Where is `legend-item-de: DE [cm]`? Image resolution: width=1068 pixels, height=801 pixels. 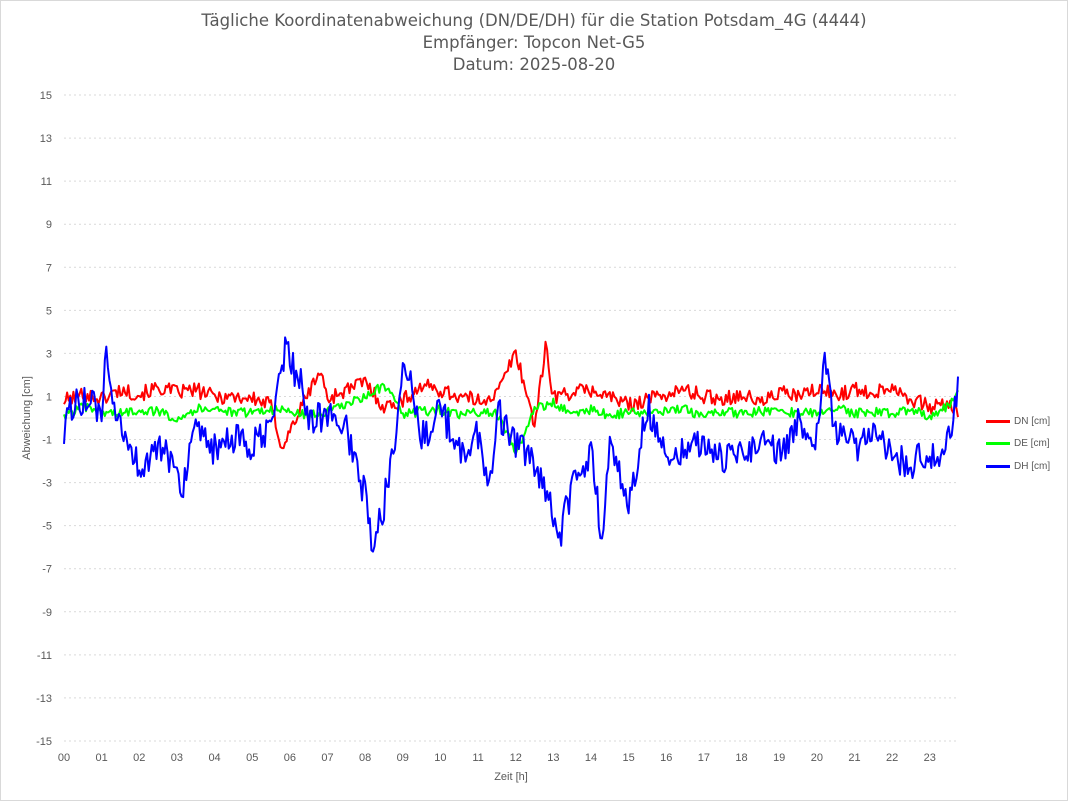
legend-item-de: DE [cm] is located at coordinates (1026, 444).